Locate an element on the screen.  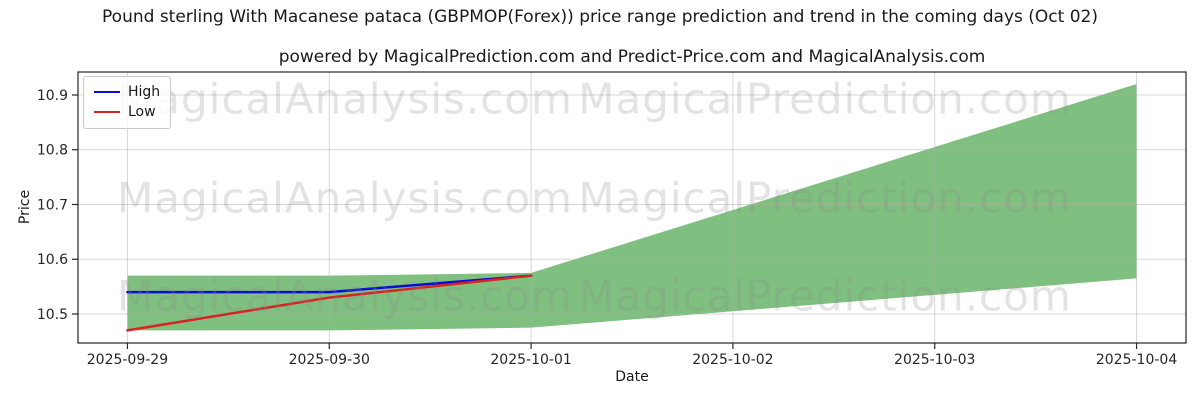
legend-item-high: High is located at coordinates (128, 92).